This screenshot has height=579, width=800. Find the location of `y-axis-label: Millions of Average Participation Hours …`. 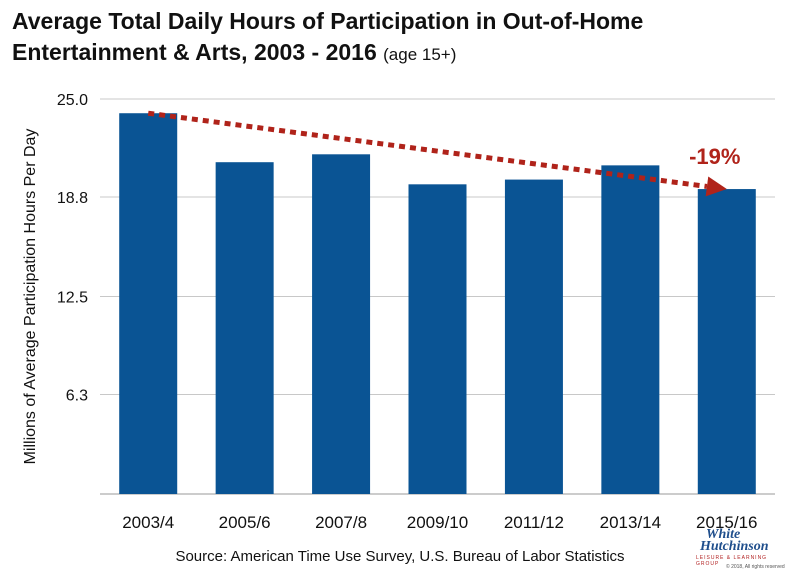

y-axis-label: Millions of Average Participation Hours … is located at coordinates (30, 297).